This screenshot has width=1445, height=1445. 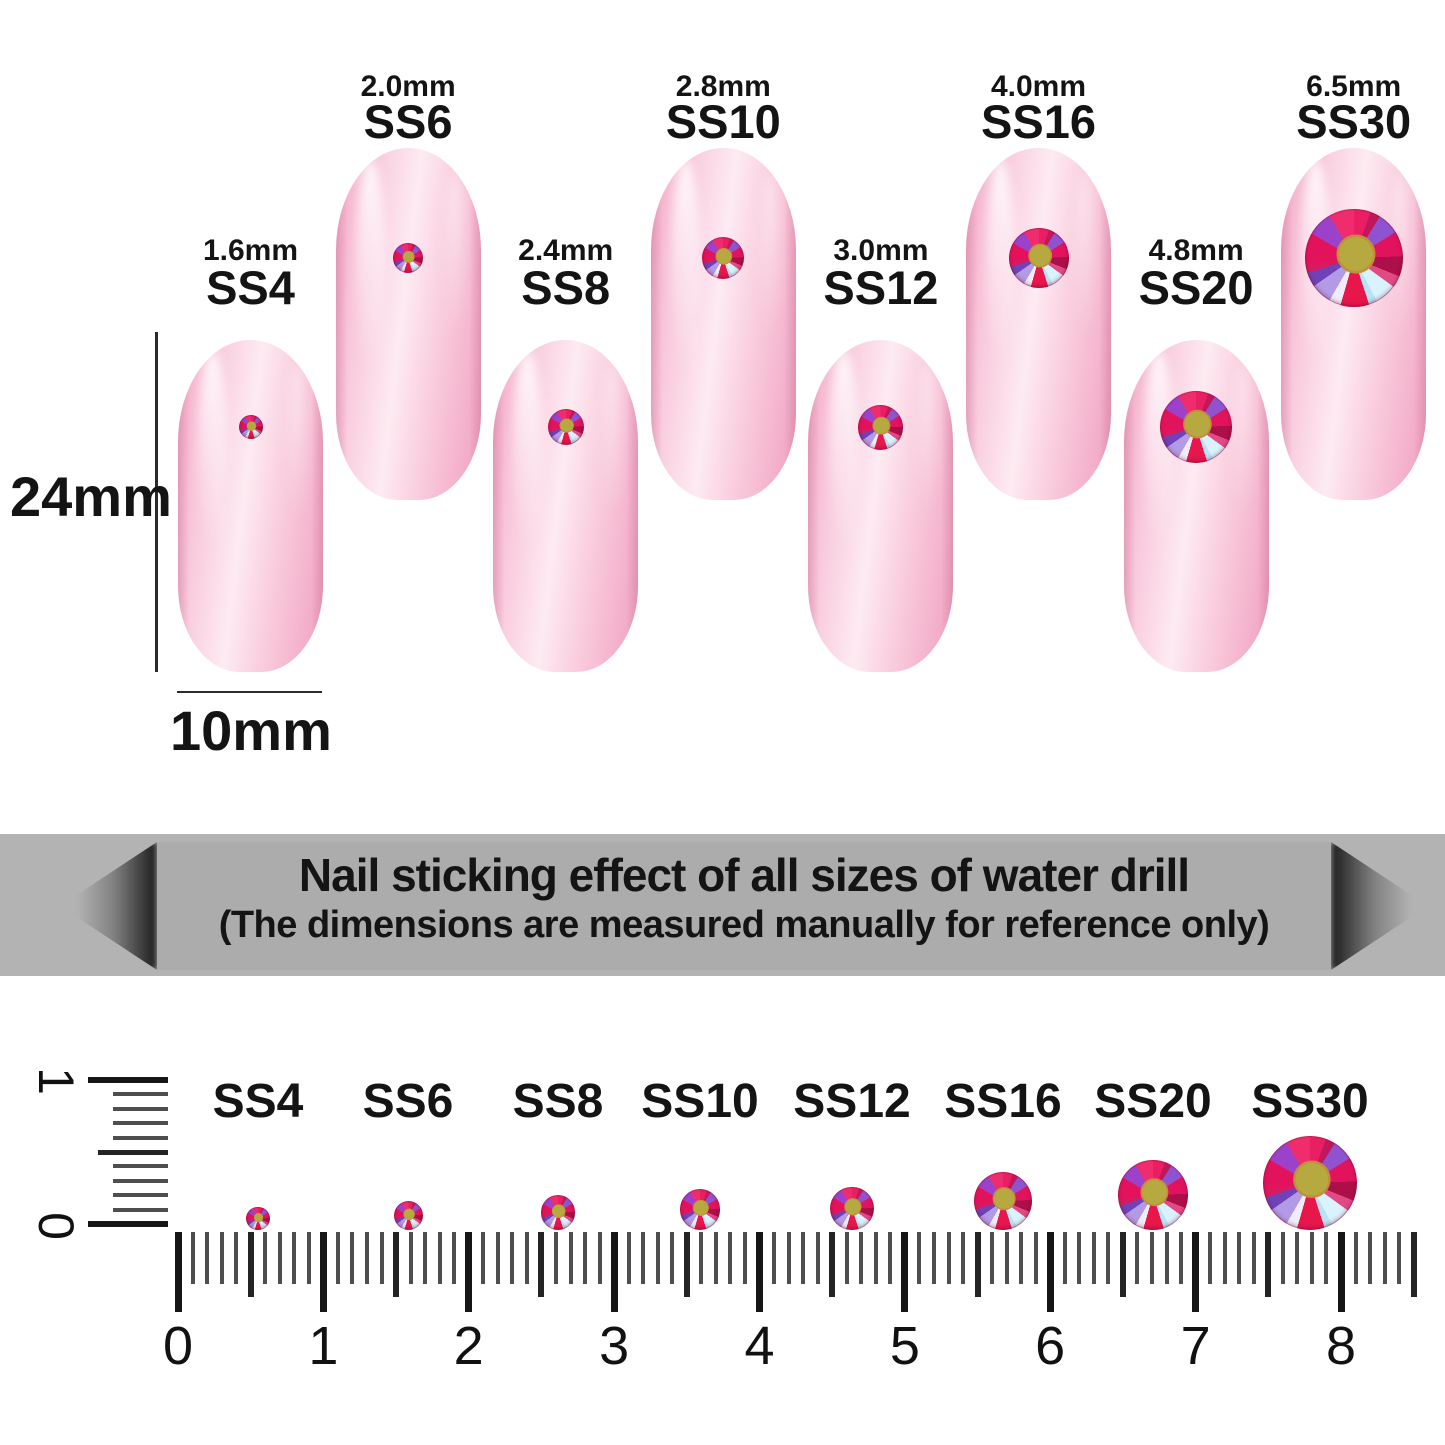 I want to click on ruler-number: 7, so click(x=1195, y=1346).